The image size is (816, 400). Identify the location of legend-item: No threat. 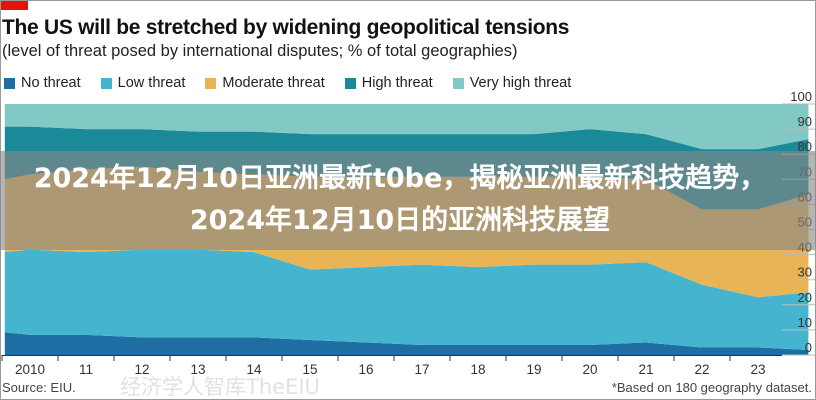
(42, 83).